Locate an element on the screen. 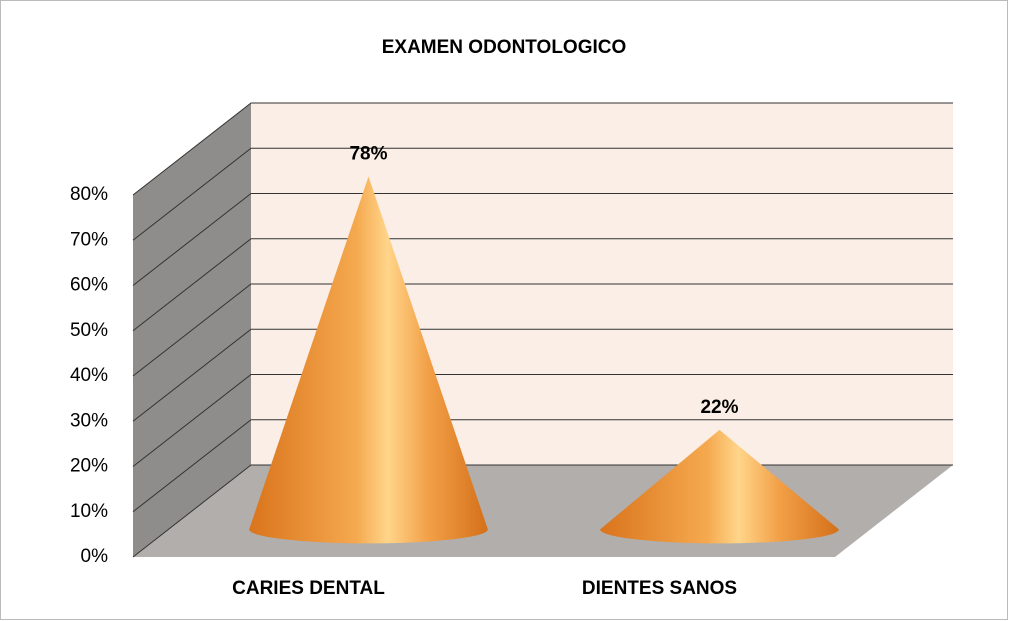  y-tick-label: 80% is located at coordinates (89, 194).